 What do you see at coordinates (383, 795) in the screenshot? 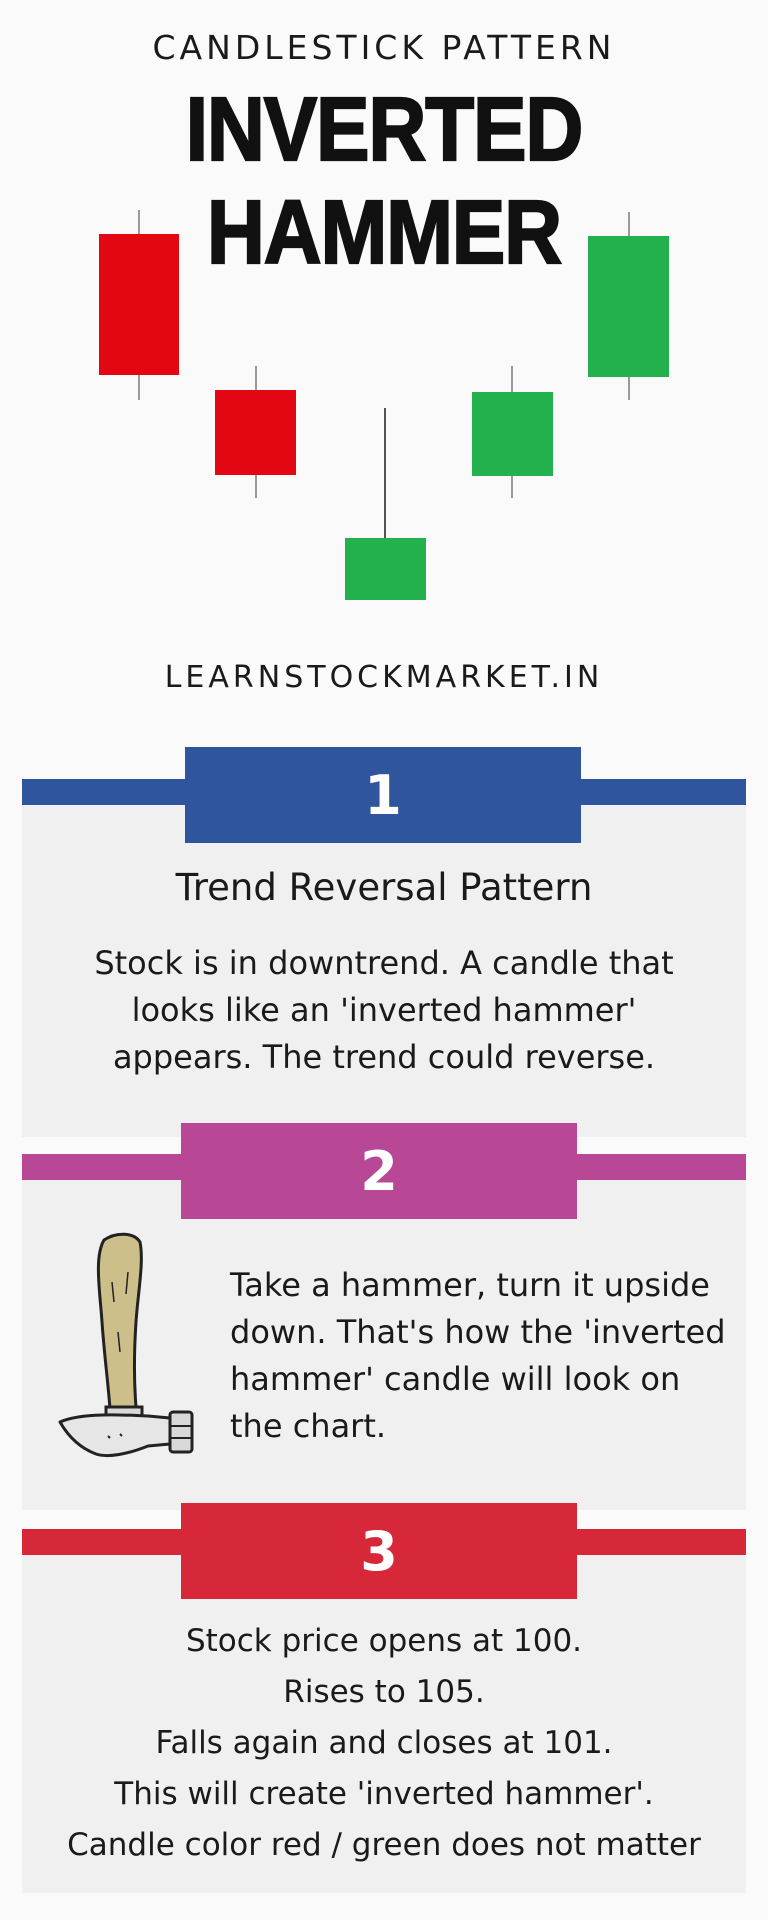
I see `section-1-number: 1` at bounding box center [383, 795].